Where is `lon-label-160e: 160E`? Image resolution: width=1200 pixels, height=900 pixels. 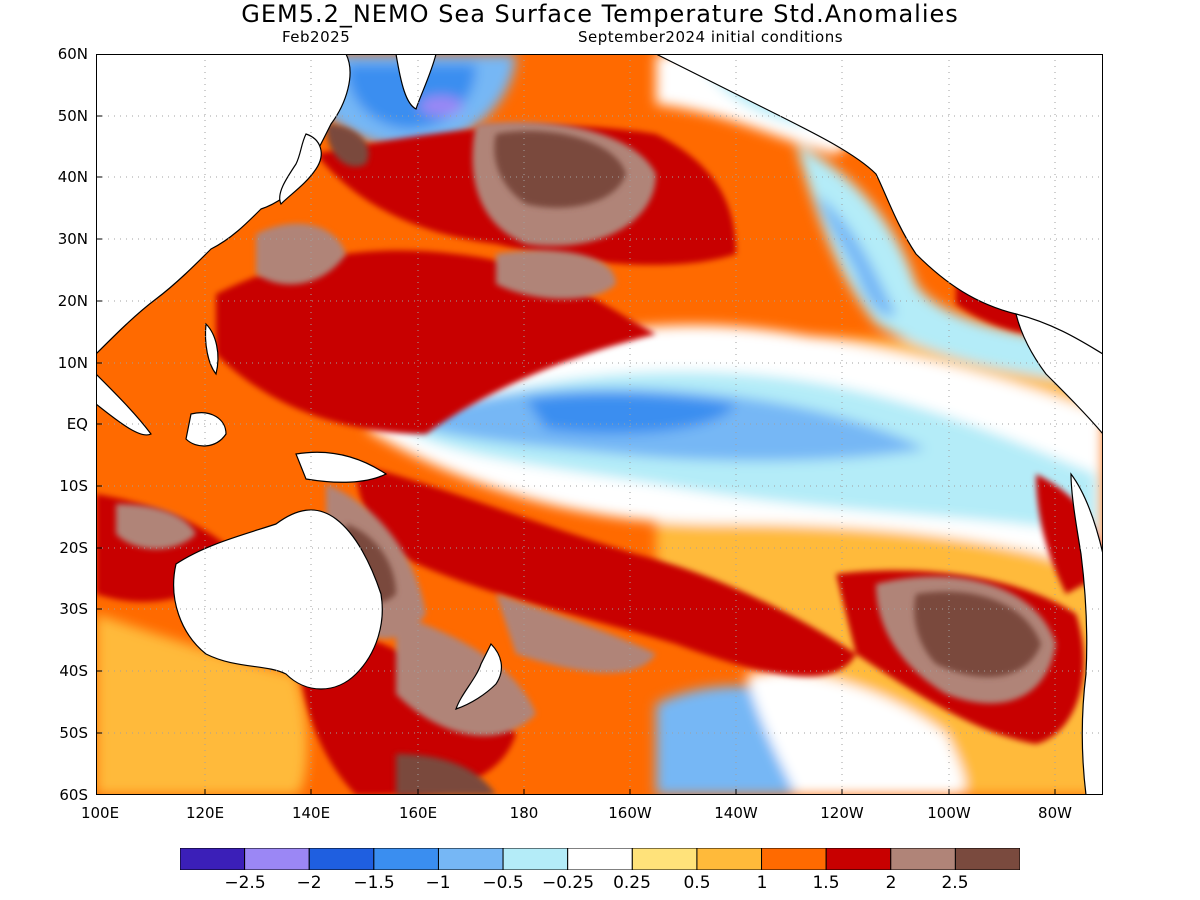 lon-label-160e: 160E is located at coordinates (418, 813).